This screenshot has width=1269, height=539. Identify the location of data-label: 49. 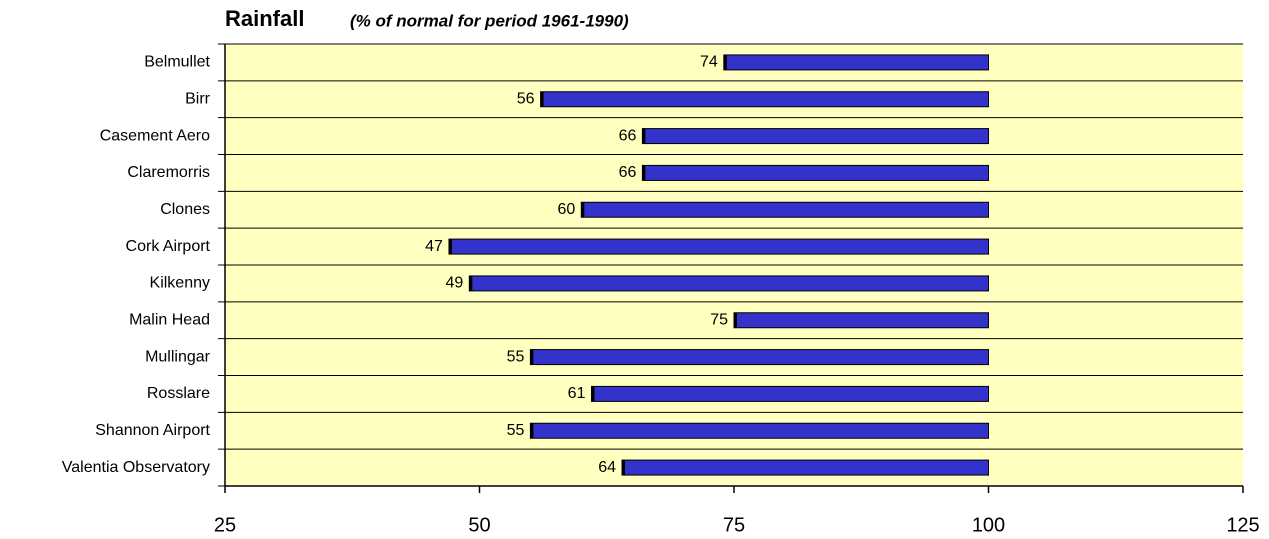
(455, 283).